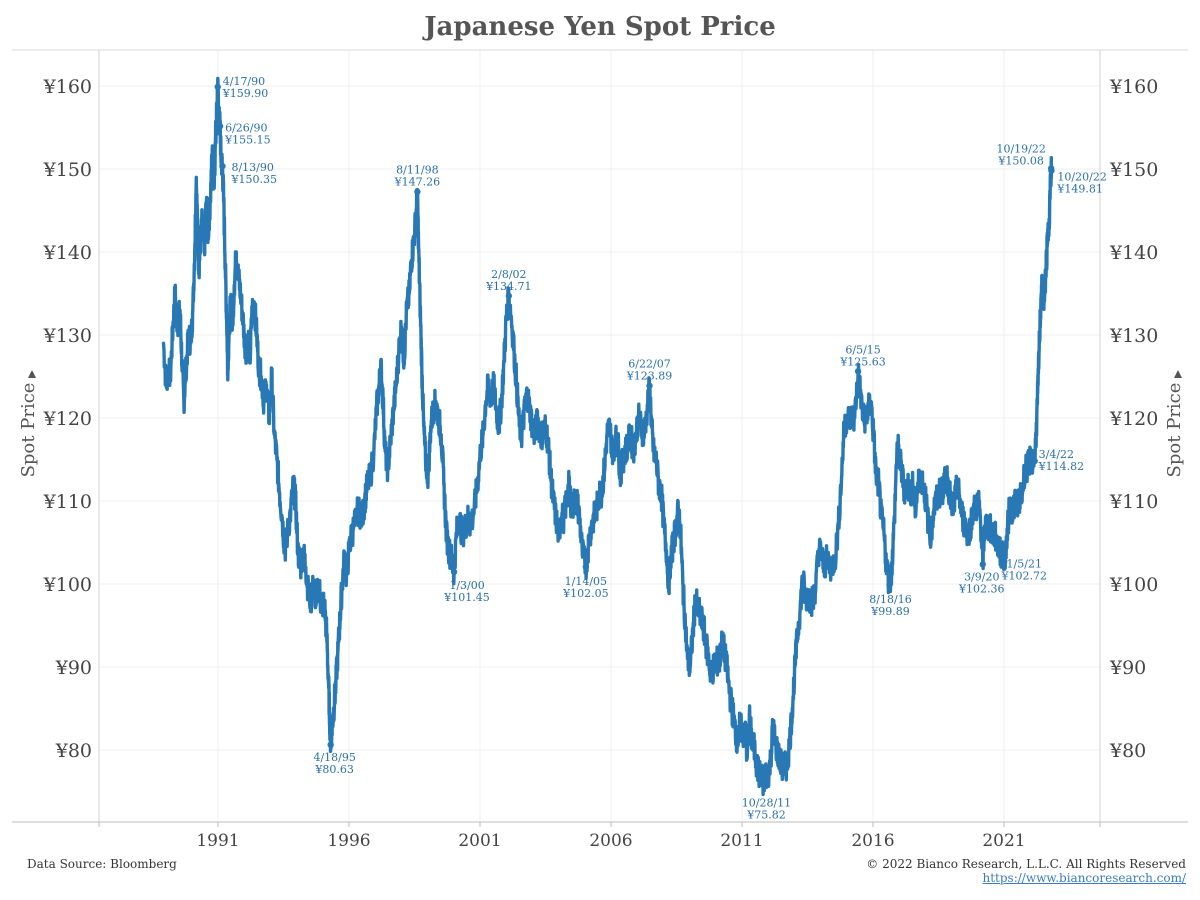 The width and height of the screenshot is (1200, 900). What do you see at coordinates (1127, 668) in the screenshot?
I see `y-tick-label-right: ¥90` at bounding box center [1127, 668].